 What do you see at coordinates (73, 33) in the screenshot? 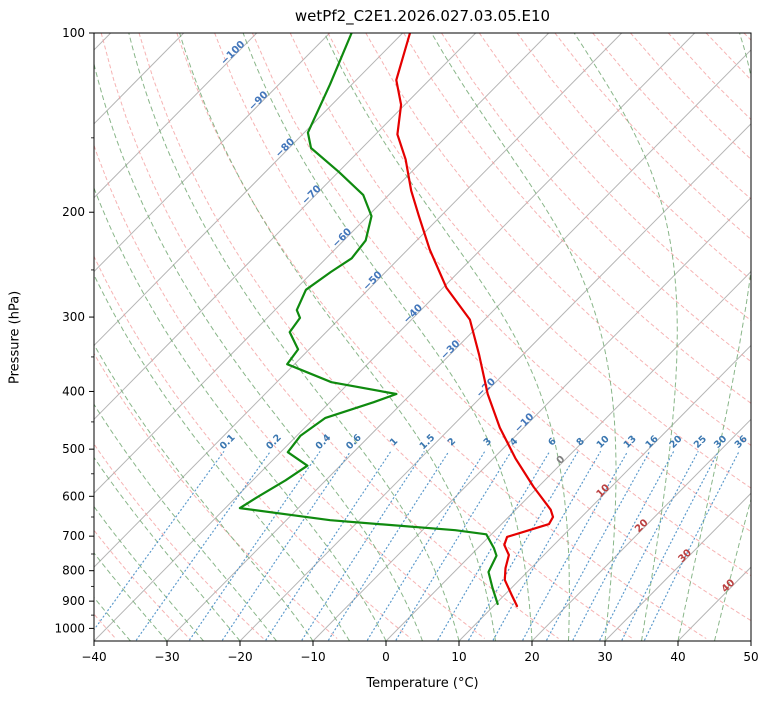
I see `svg-text: 100` at bounding box center [73, 33].